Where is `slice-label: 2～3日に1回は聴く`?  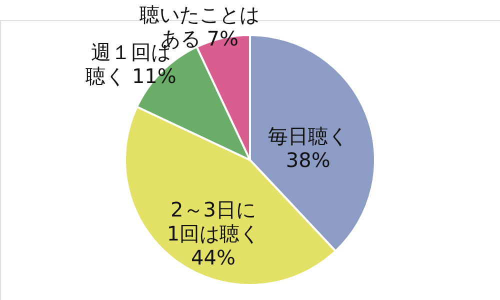 slice-label: 2～3日に1回は聴く is located at coordinates (213, 222).